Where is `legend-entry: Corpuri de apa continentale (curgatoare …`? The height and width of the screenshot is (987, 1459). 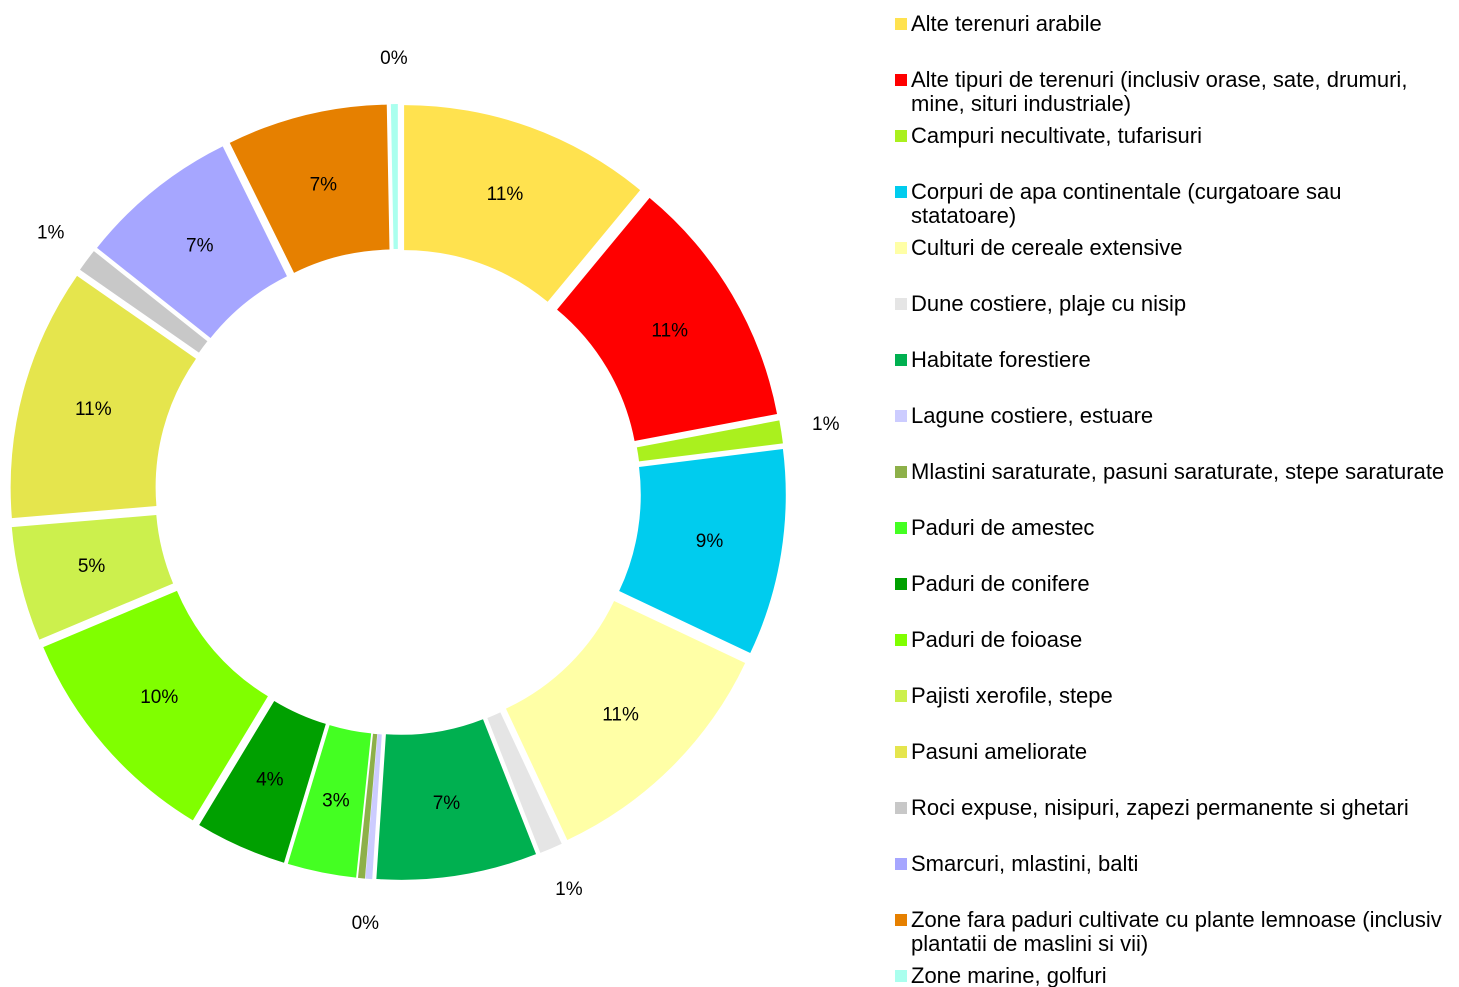
legend-entry: Corpuri de apa continentale (curgatoare … is located at coordinates (1172, 204).